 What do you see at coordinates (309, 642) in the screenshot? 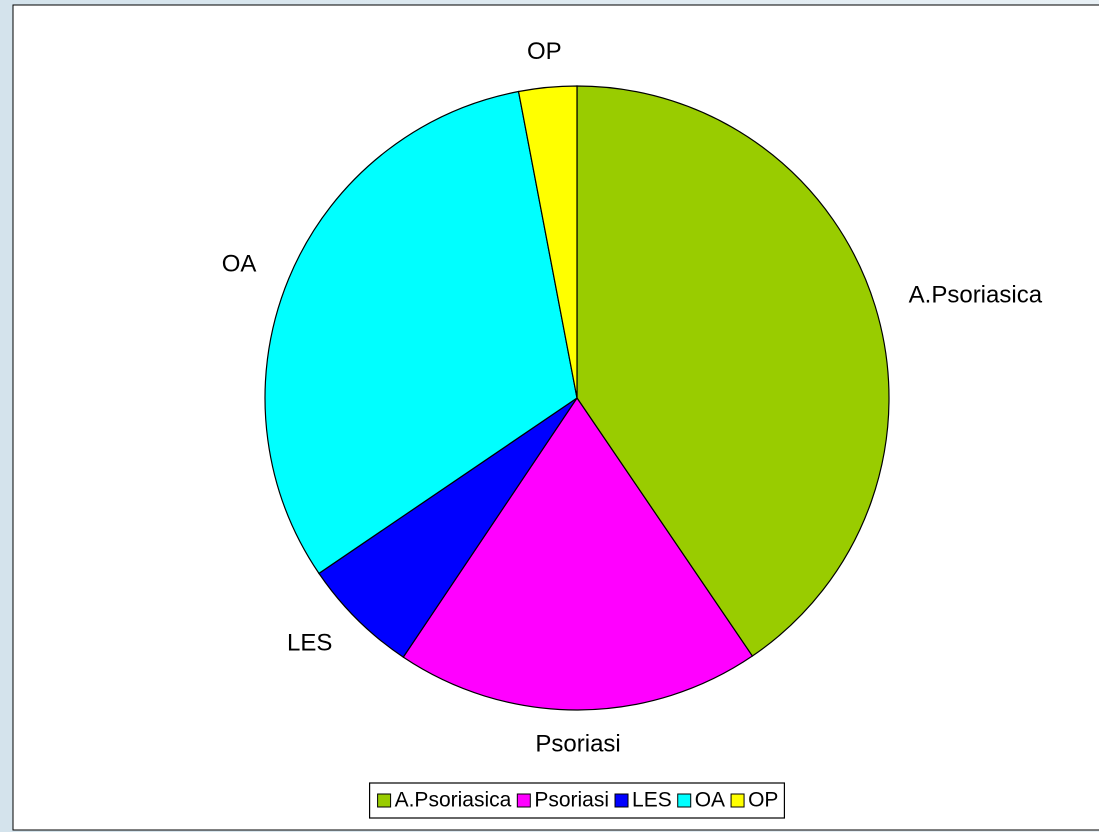
I see `slice-label: LES` at bounding box center [309, 642].